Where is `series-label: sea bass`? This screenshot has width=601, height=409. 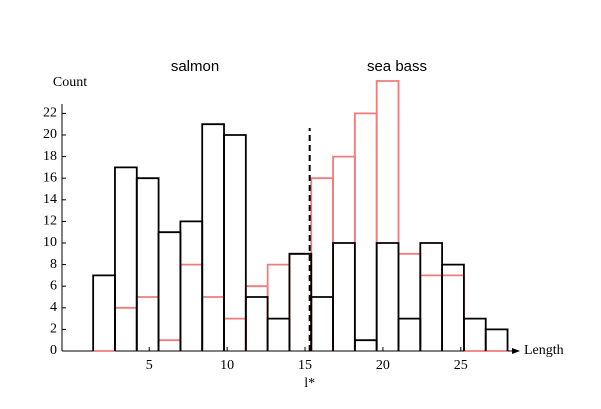 series-label: sea bass is located at coordinates (397, 66).